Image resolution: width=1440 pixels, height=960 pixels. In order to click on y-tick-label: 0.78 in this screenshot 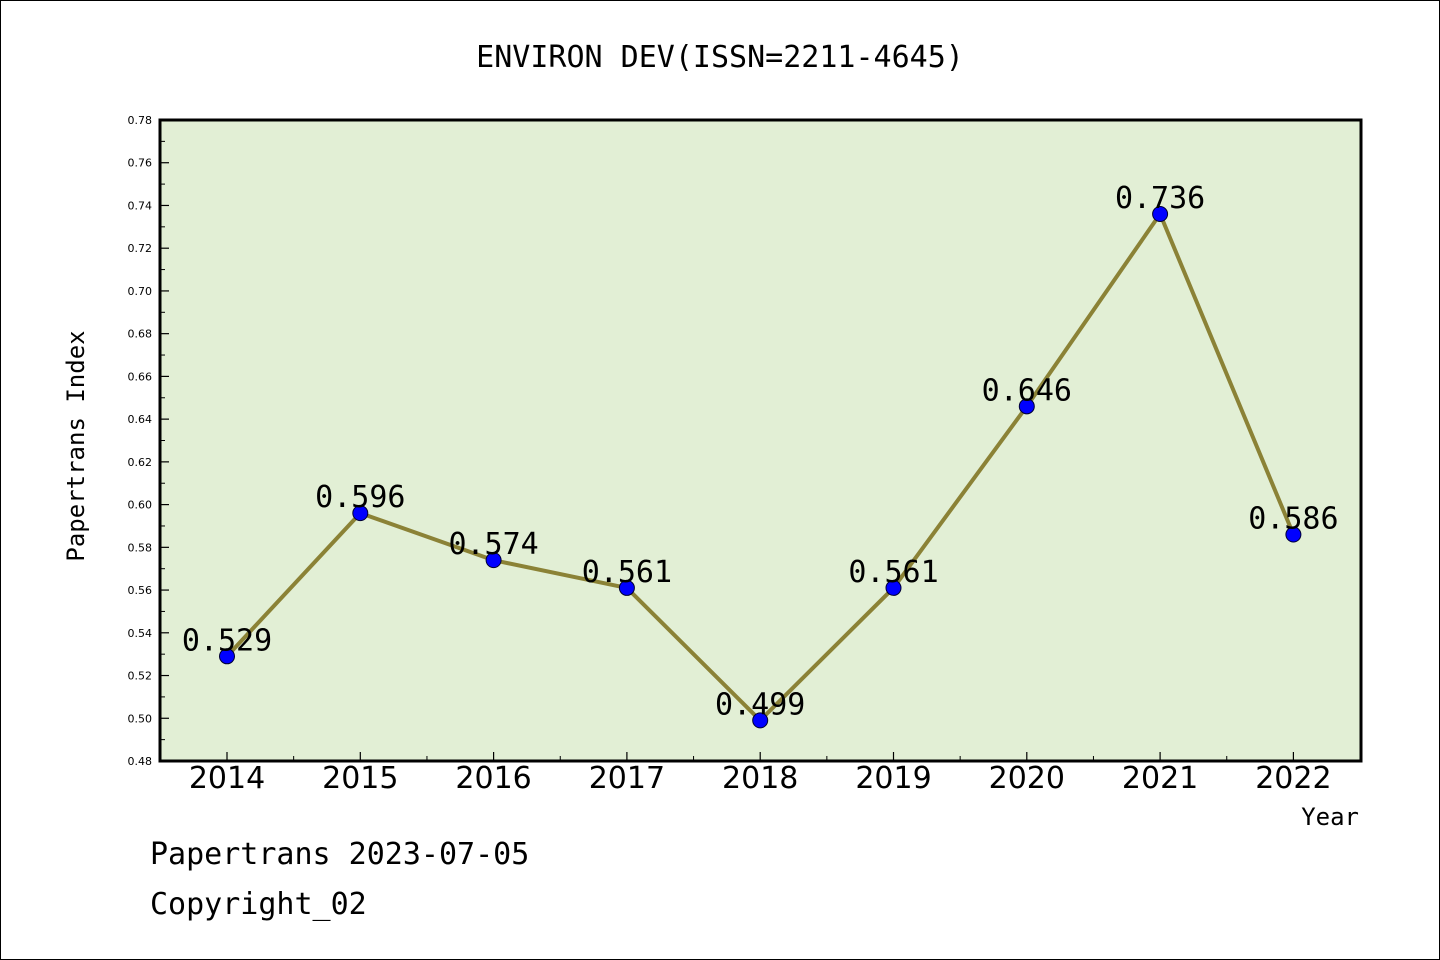, I will do `click(140, 120)`.